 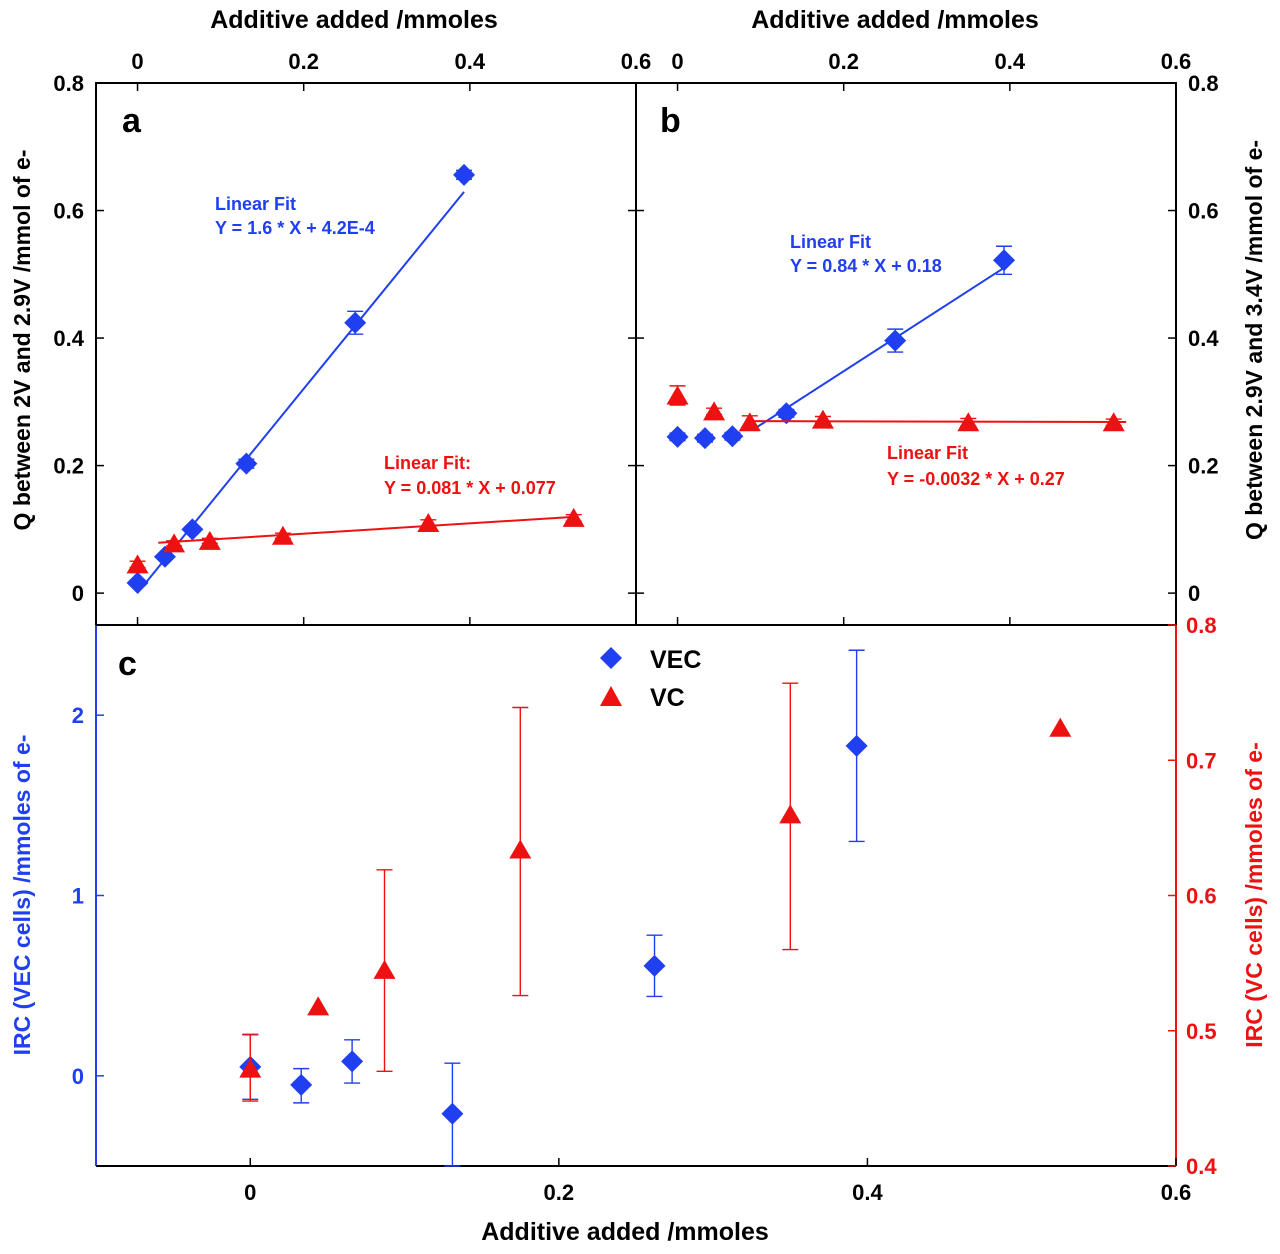 What do you see at coordinates (1176, 1192) in the screenshot?
I see `panel-c-x-tick-label-3: 0.6` at bounding box center [1176, 1192].